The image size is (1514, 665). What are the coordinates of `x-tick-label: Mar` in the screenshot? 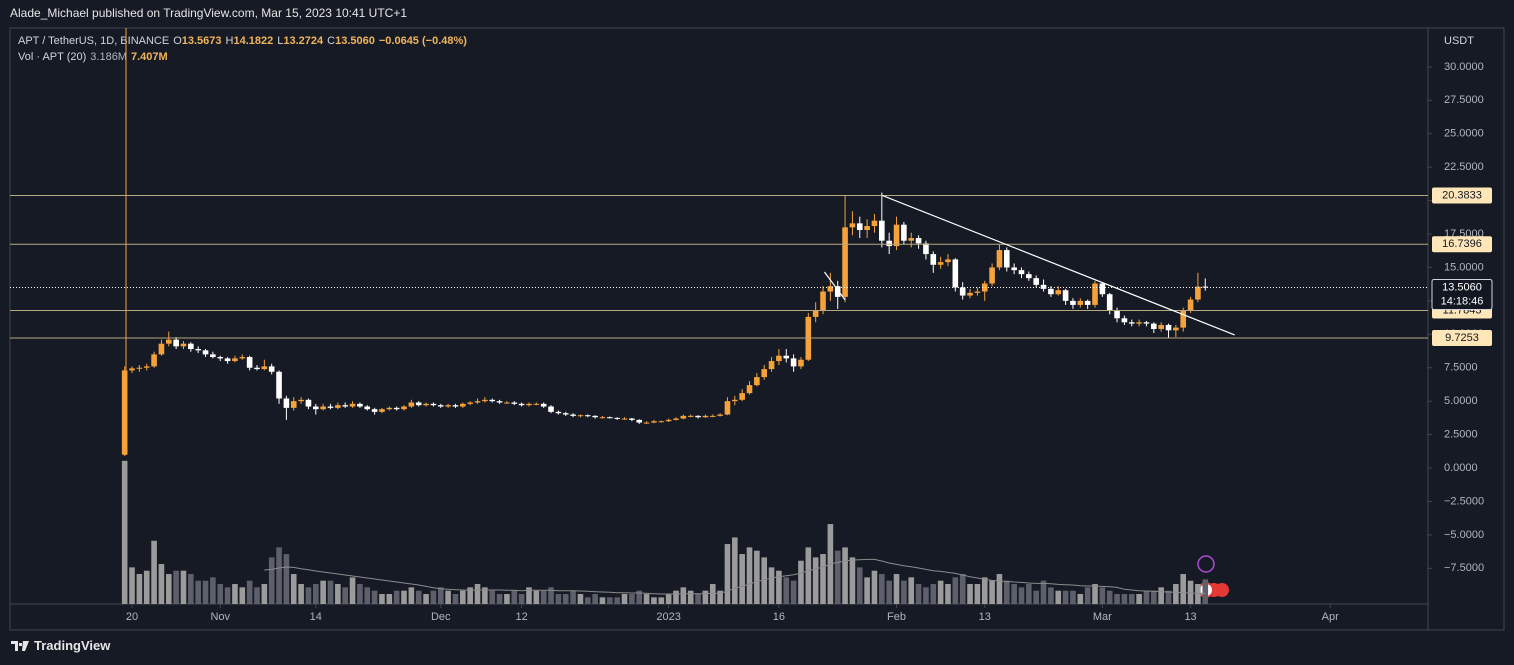 It's located at (1102, 617).